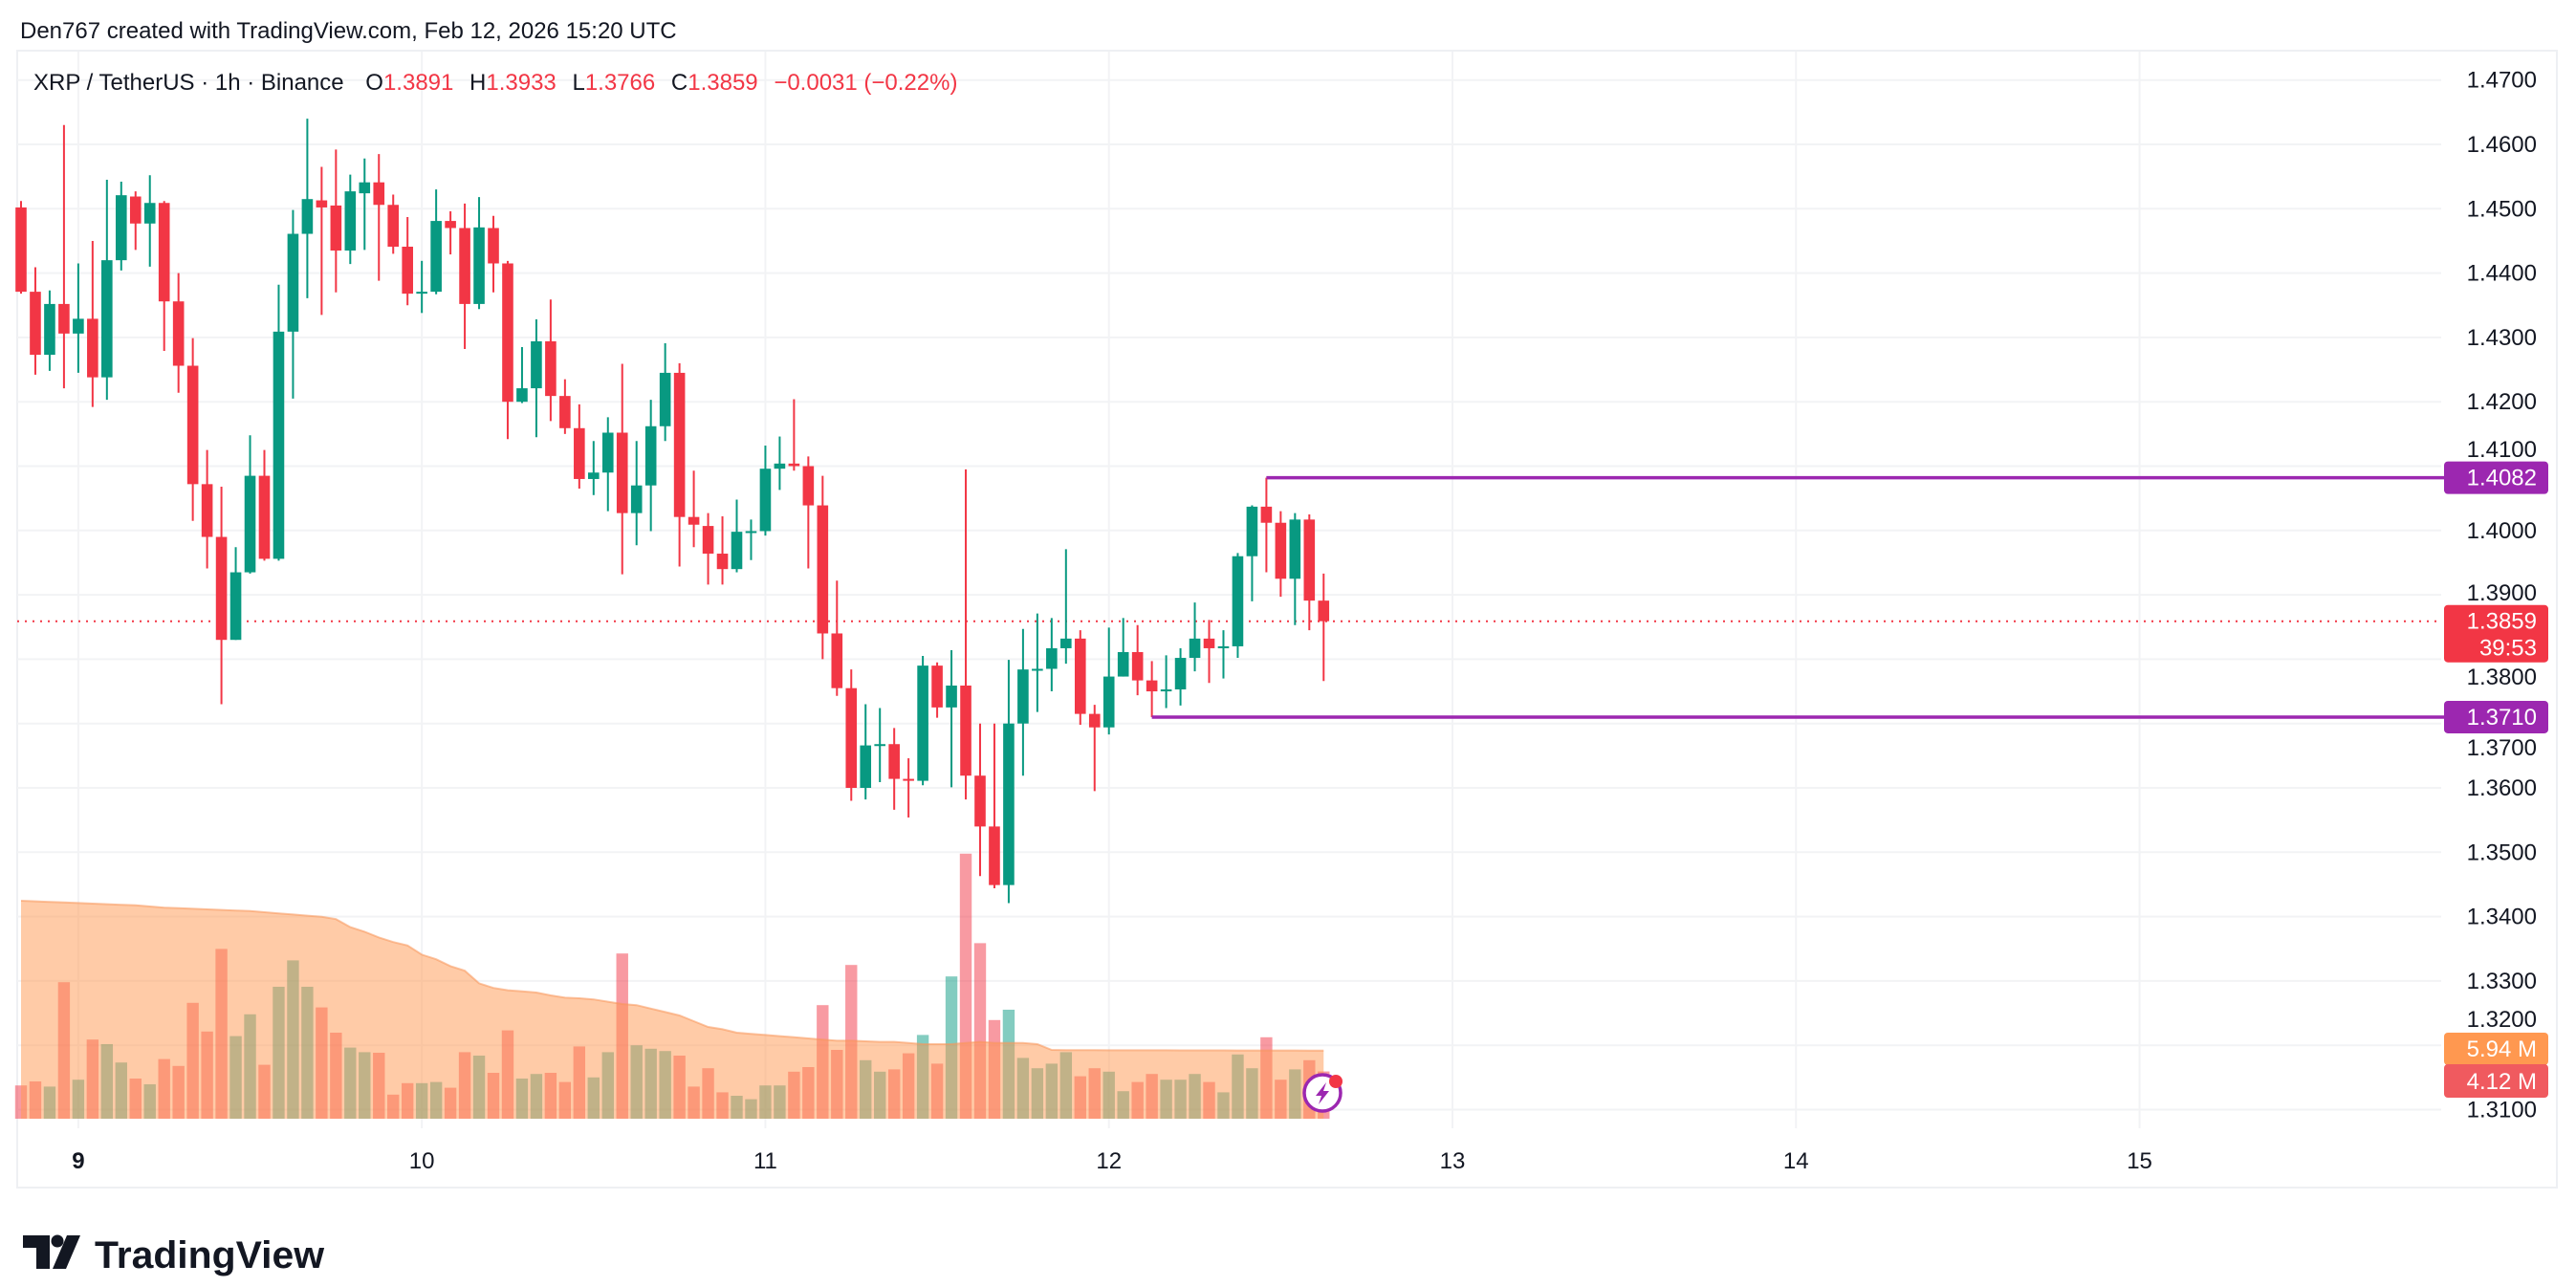 This screenshot has height=1287, width=2576. I want to click on lightning-bolt-icon, so click(1322, 1093).